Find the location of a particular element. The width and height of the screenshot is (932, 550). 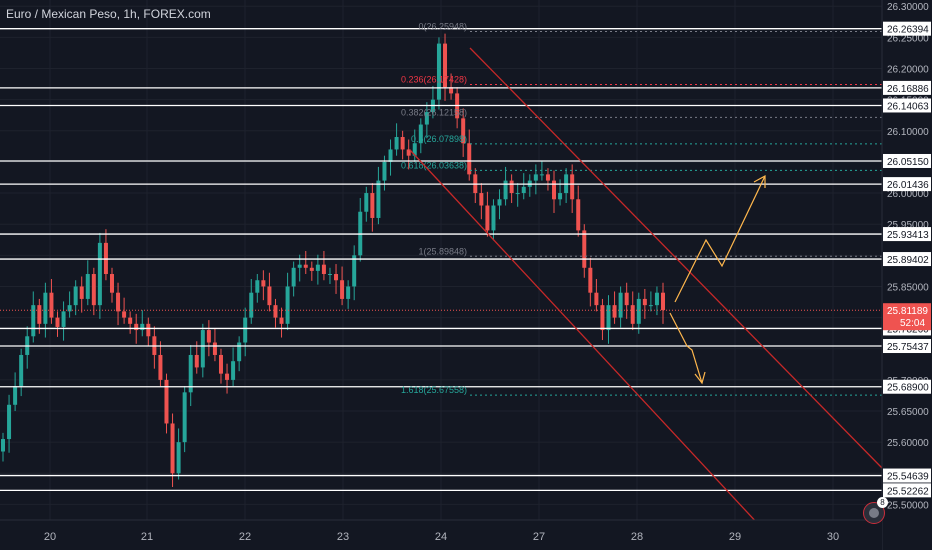

fib-level-label: 0.236(26.17428) is located at coordinates (434, 80).